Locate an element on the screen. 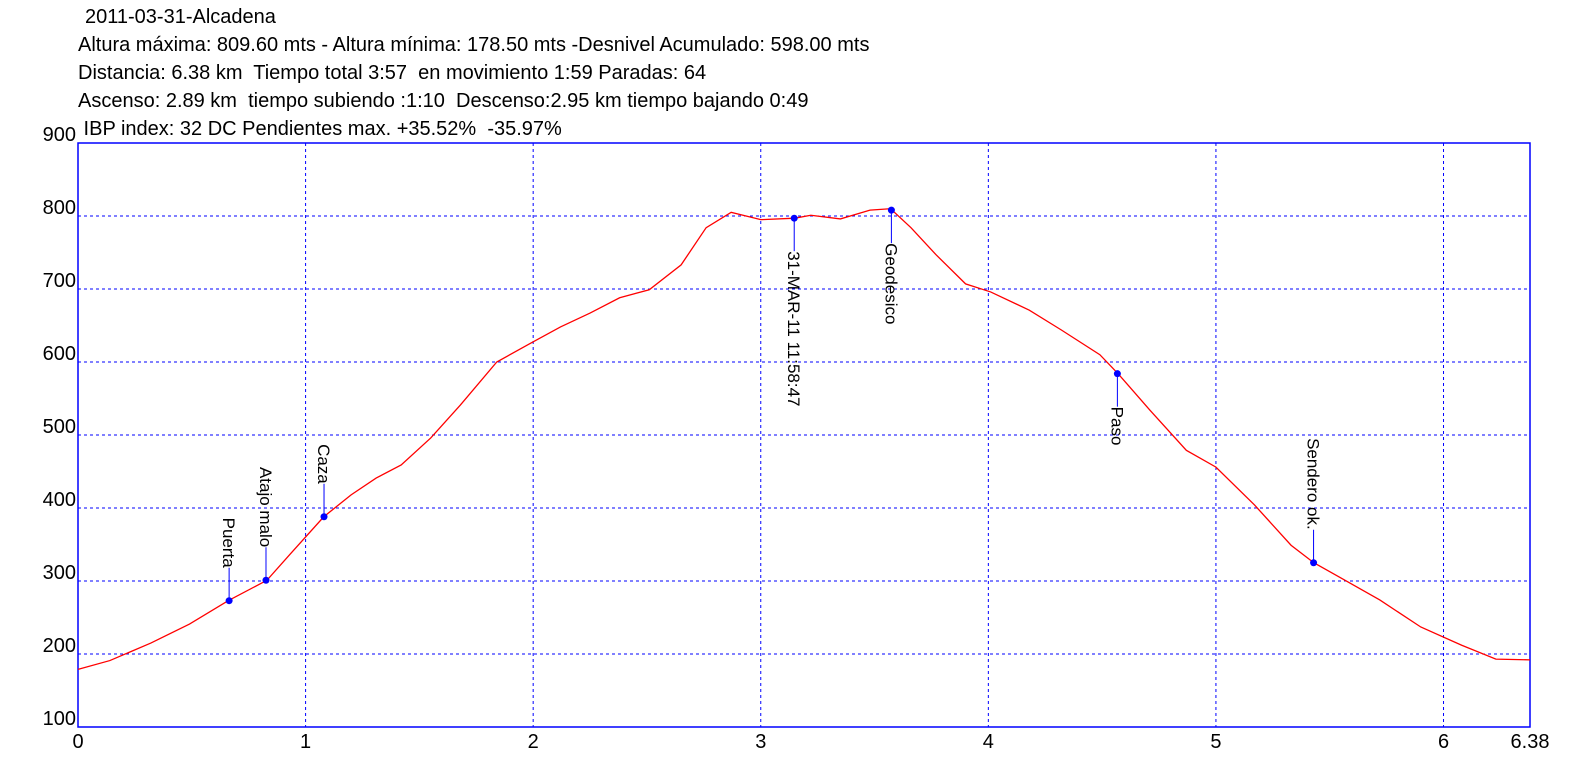 The height and width of the screenshot is (778, 1596). y-tick-label: 800 is located at coordinates (59, 208).